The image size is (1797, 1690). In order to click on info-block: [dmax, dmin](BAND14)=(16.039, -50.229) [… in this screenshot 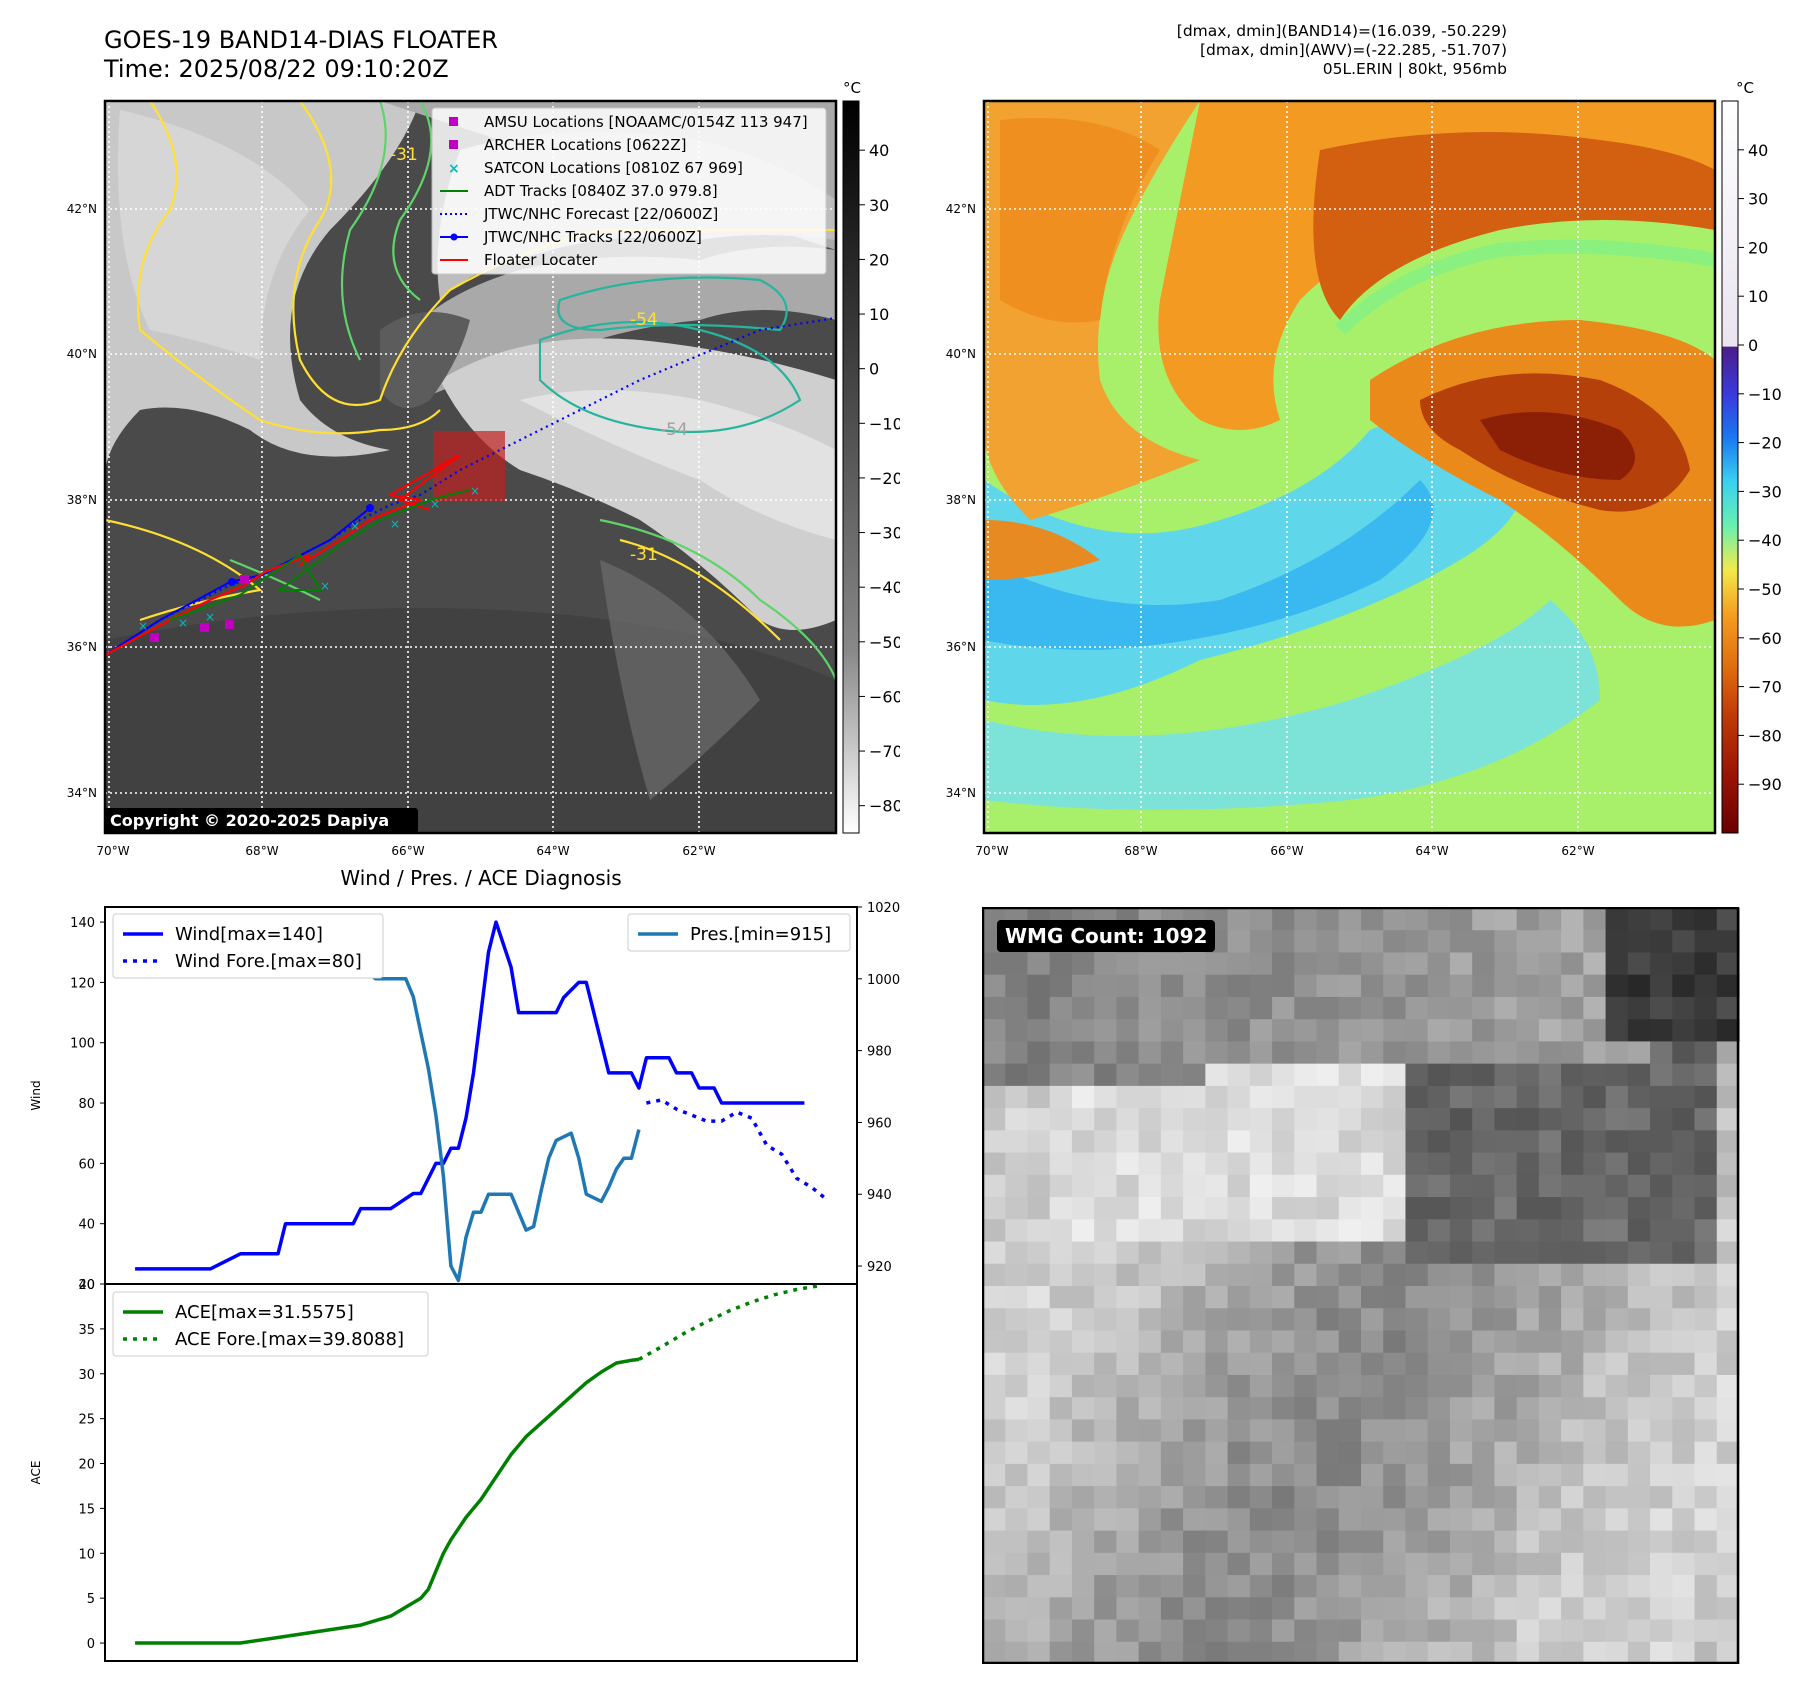, I will do `click(1342, 50)`.